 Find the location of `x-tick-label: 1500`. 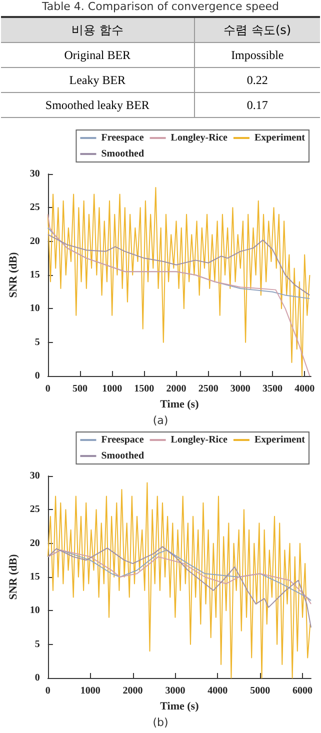

x-tick-label: 1500 is located at coordinates (144, 389).